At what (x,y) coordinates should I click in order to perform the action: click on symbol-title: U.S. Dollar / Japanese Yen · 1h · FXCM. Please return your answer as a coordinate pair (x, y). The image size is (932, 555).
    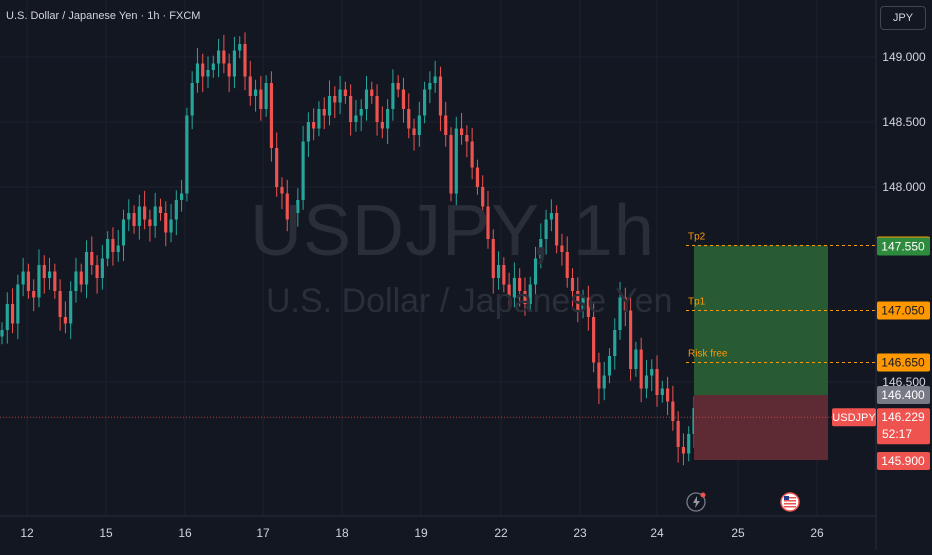
    Looking at the image, I should click on (103, 16).